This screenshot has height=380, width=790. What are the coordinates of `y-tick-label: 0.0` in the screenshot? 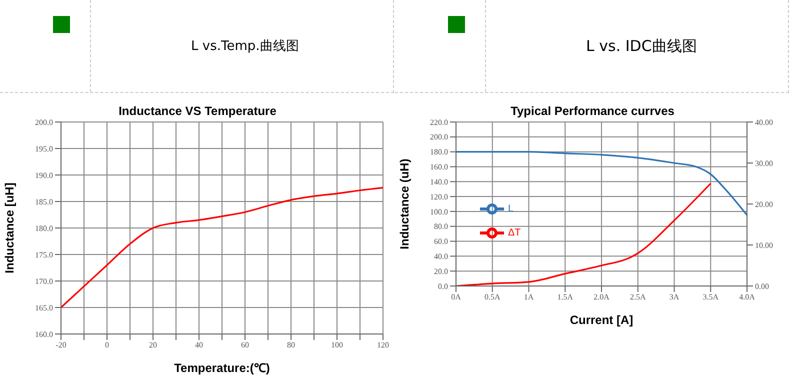 It's located at (443, 286).